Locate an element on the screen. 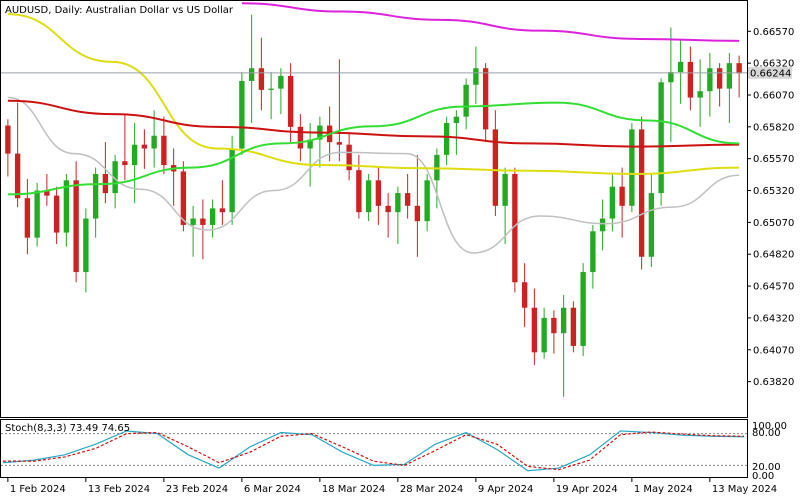 Image resolution: width=800 pixels, height=500 pixels. stoch-panel is located at coordinates (374, 448).